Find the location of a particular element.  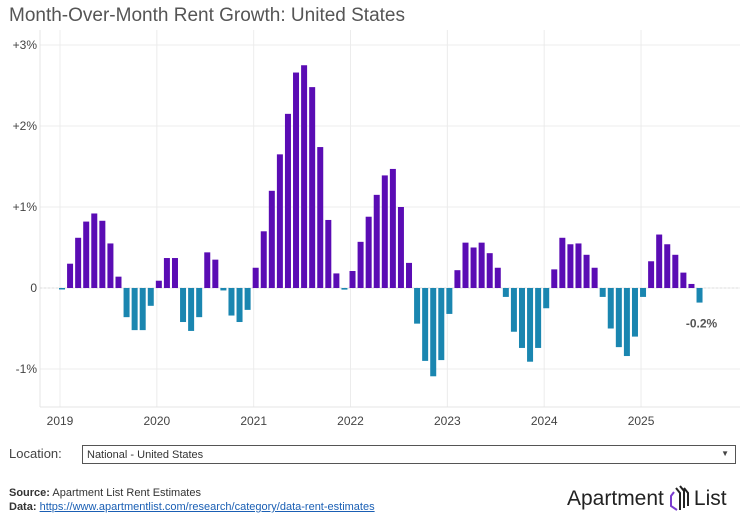

x-tick-label: 2022 is located at coordinates (350, 421).